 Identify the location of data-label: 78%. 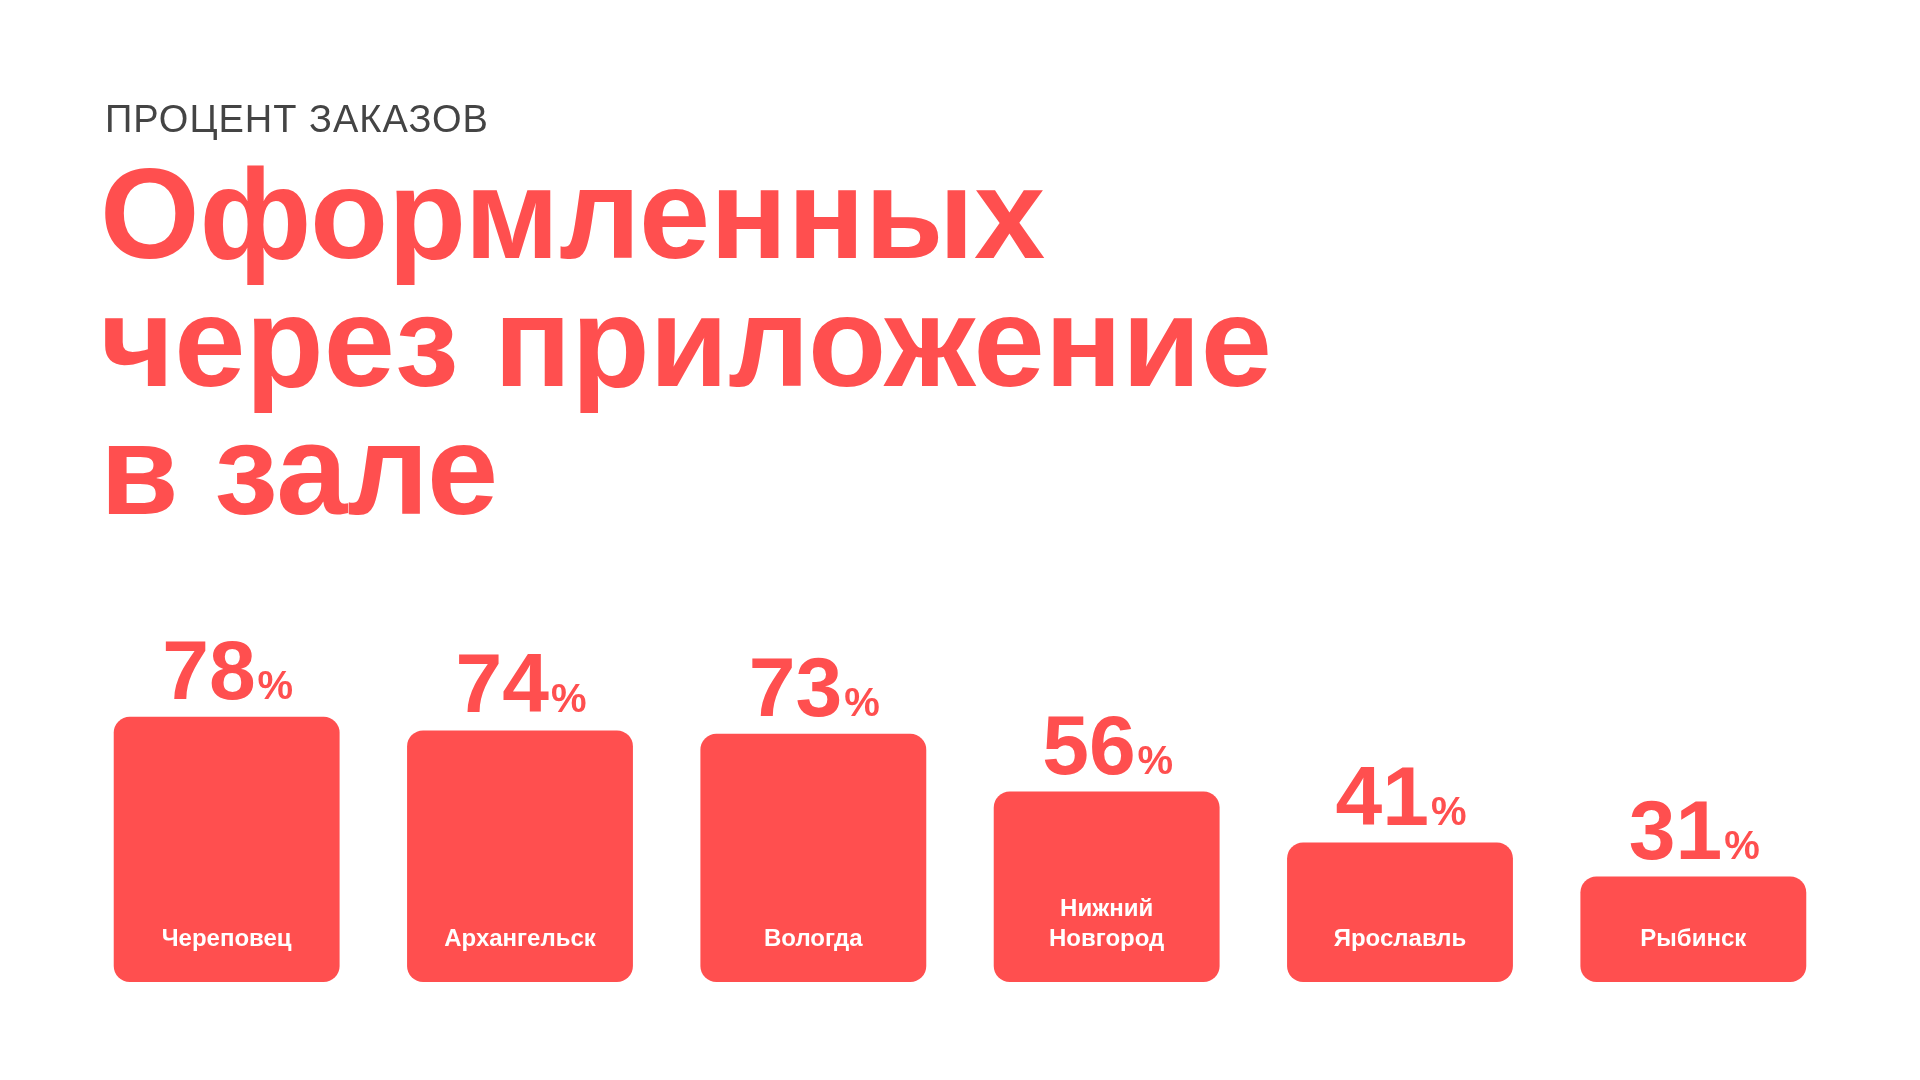
(228, 669).